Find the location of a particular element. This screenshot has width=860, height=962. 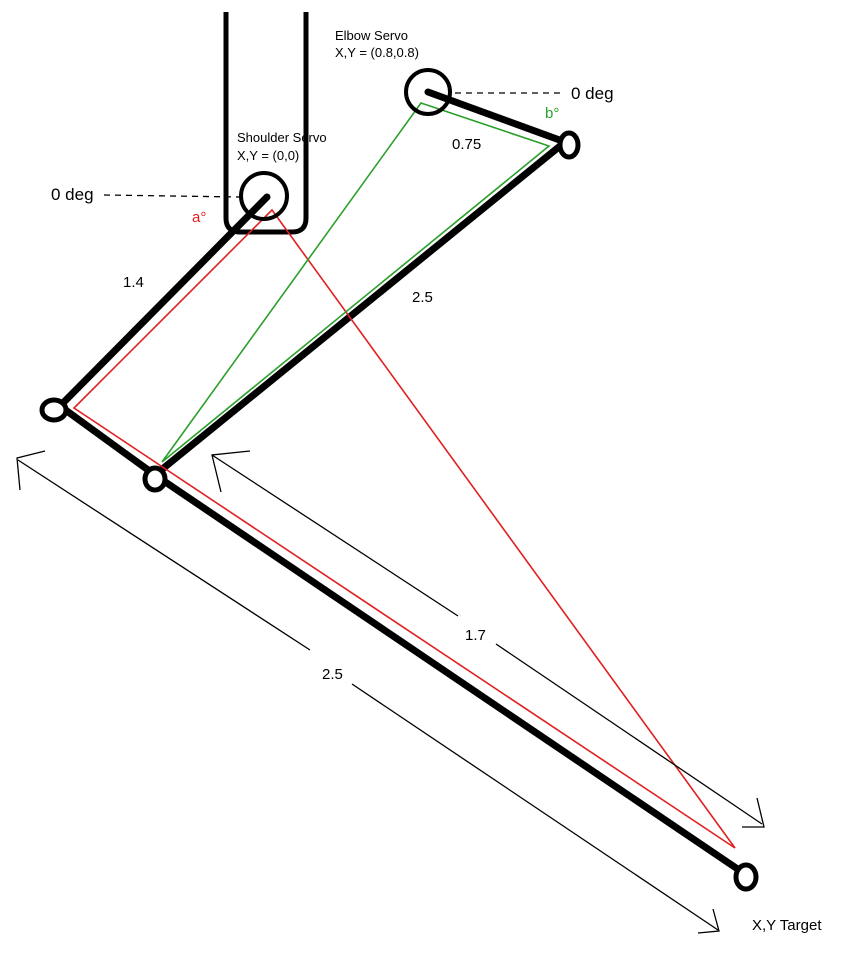

elbow-servo-title: Elbow Servo is located at coordinates (371, 35).